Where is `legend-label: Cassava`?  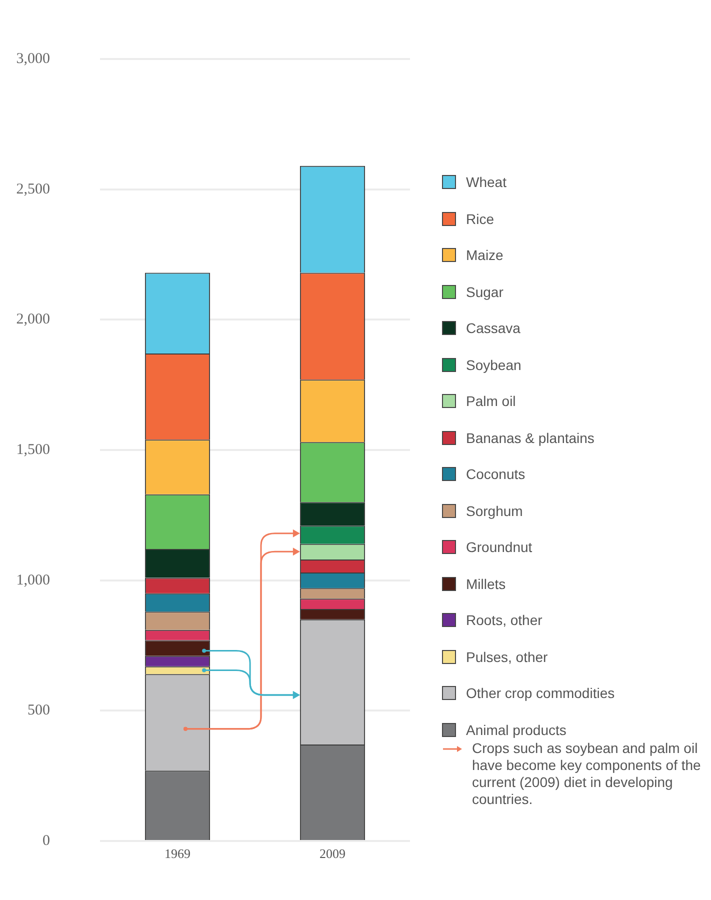
legend-label: Cassava is located at coordinates (493, 328).